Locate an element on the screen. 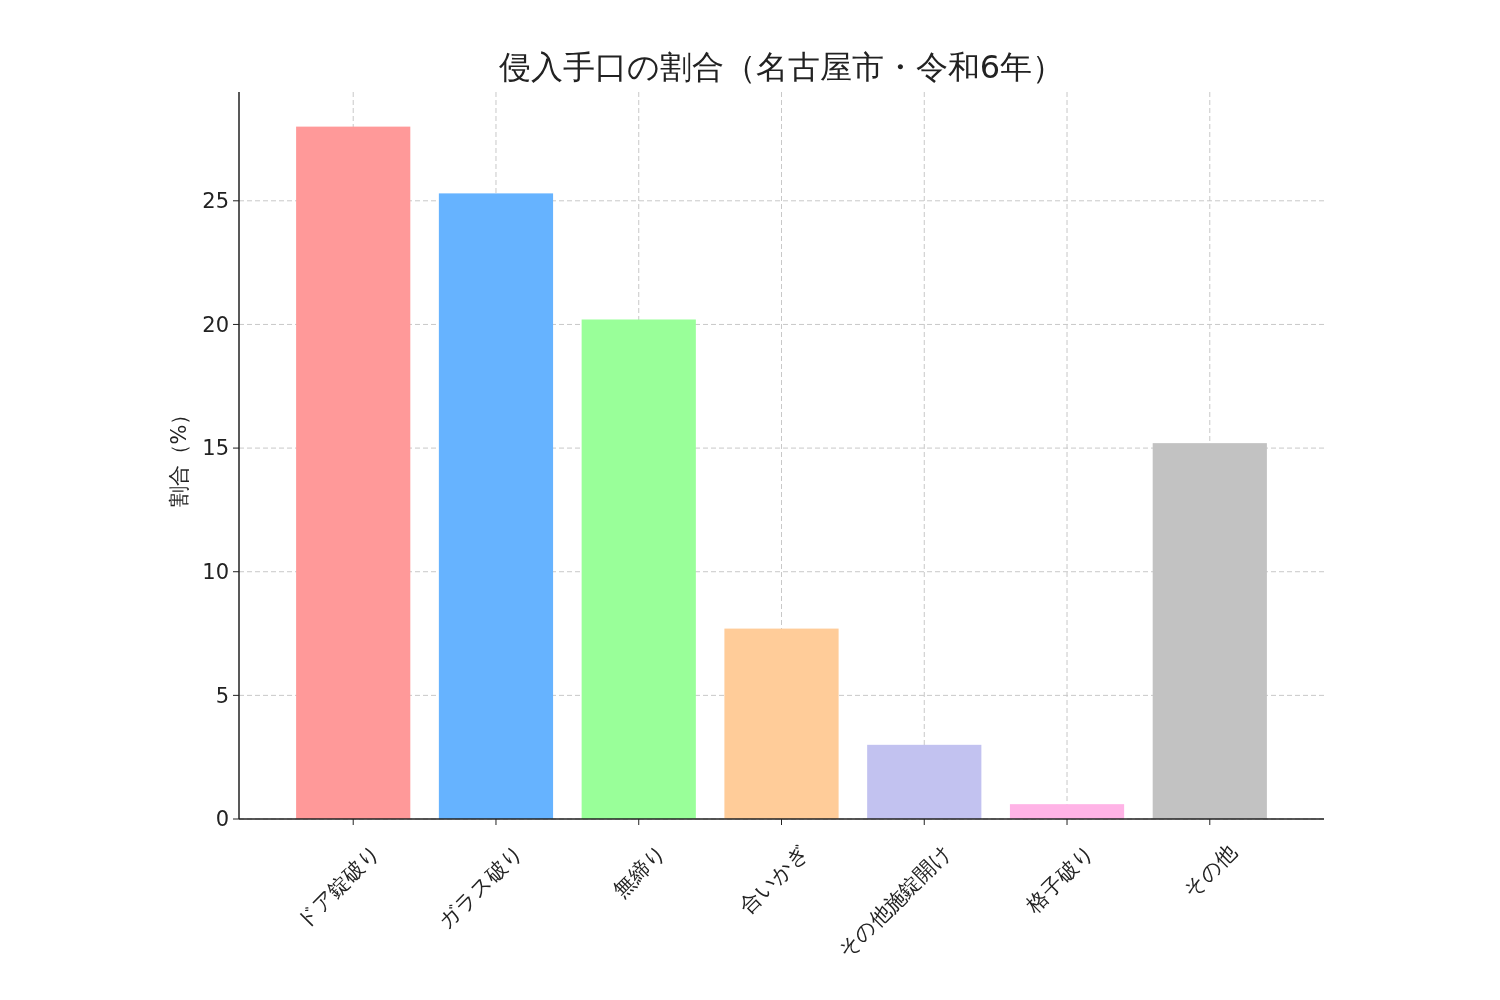  y-tick-label: 20 is located at coordinates (215, 324).